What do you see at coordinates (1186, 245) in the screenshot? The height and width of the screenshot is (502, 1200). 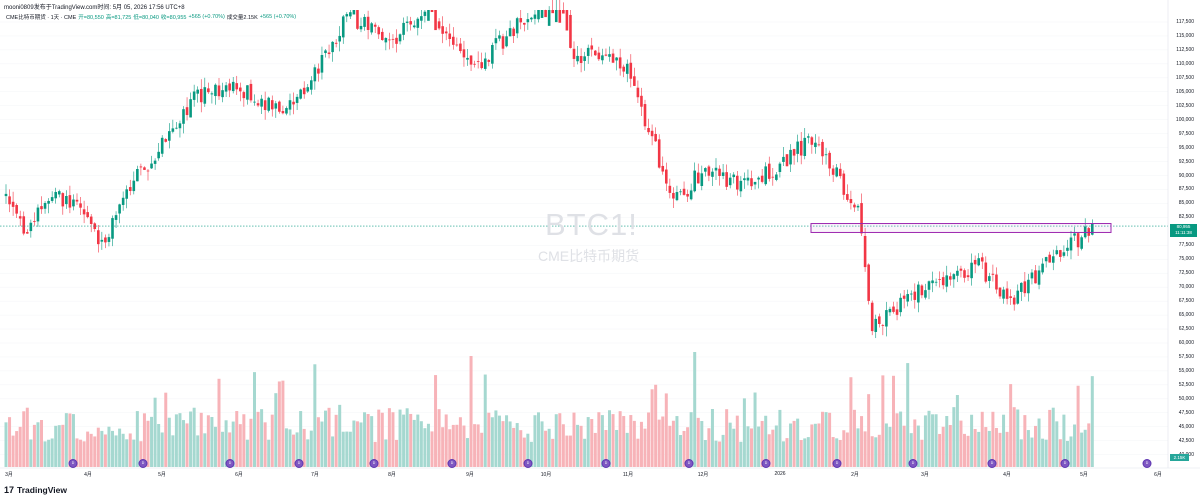 I see `price-tick: 77,500` at bounding box center [1186, 245].